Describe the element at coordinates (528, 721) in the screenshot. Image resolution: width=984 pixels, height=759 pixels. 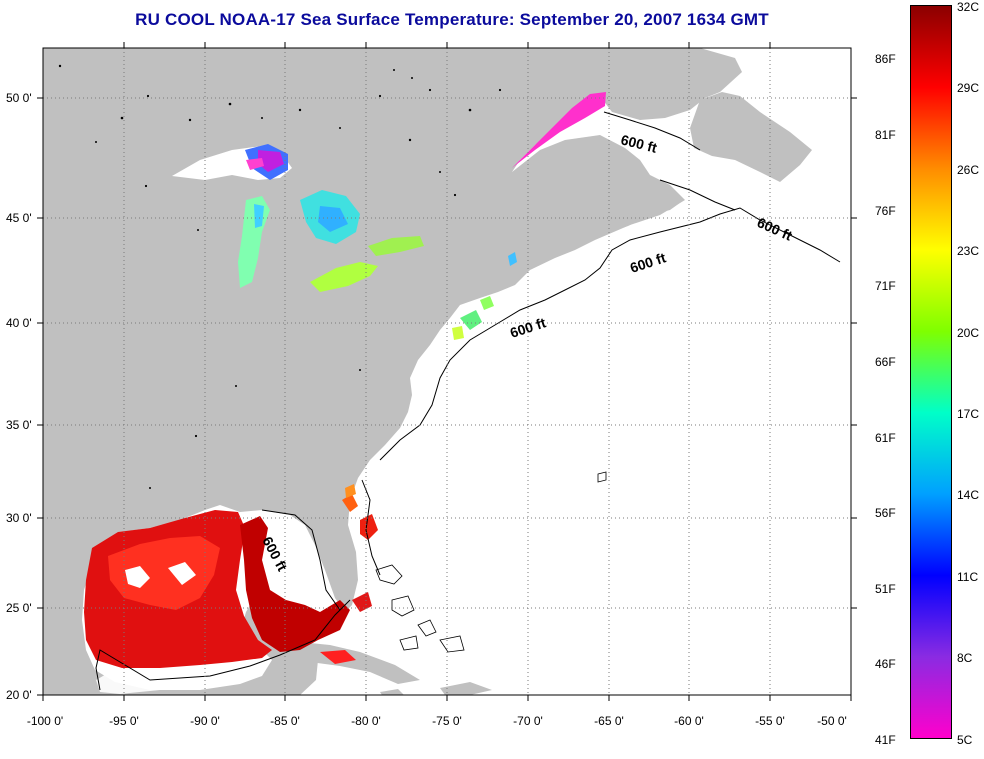
I see `lon-label-70: -70 0'` at that location.